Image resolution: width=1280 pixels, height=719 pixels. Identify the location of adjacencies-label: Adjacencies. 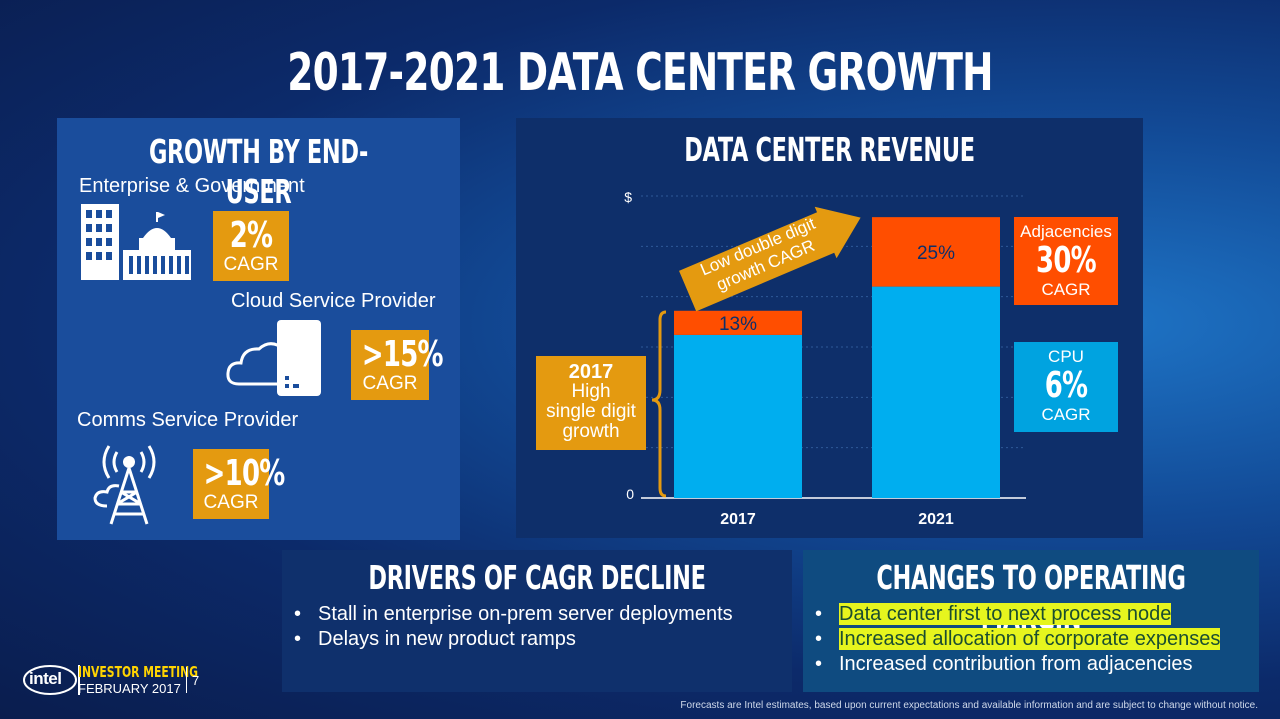
(1066, 231).